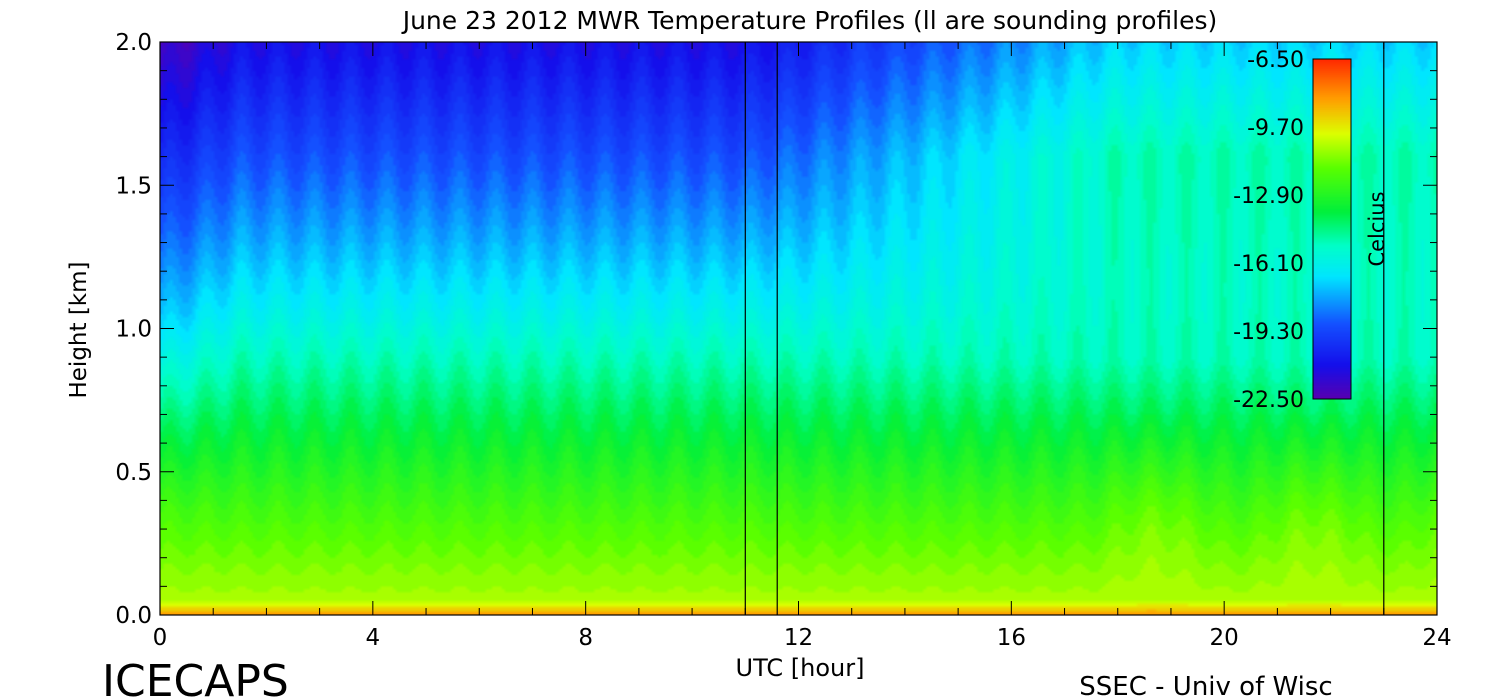  Describe the element at coordinates (133, 616) in the screenshot. I see `y-tick-label: 0.0` at that location.